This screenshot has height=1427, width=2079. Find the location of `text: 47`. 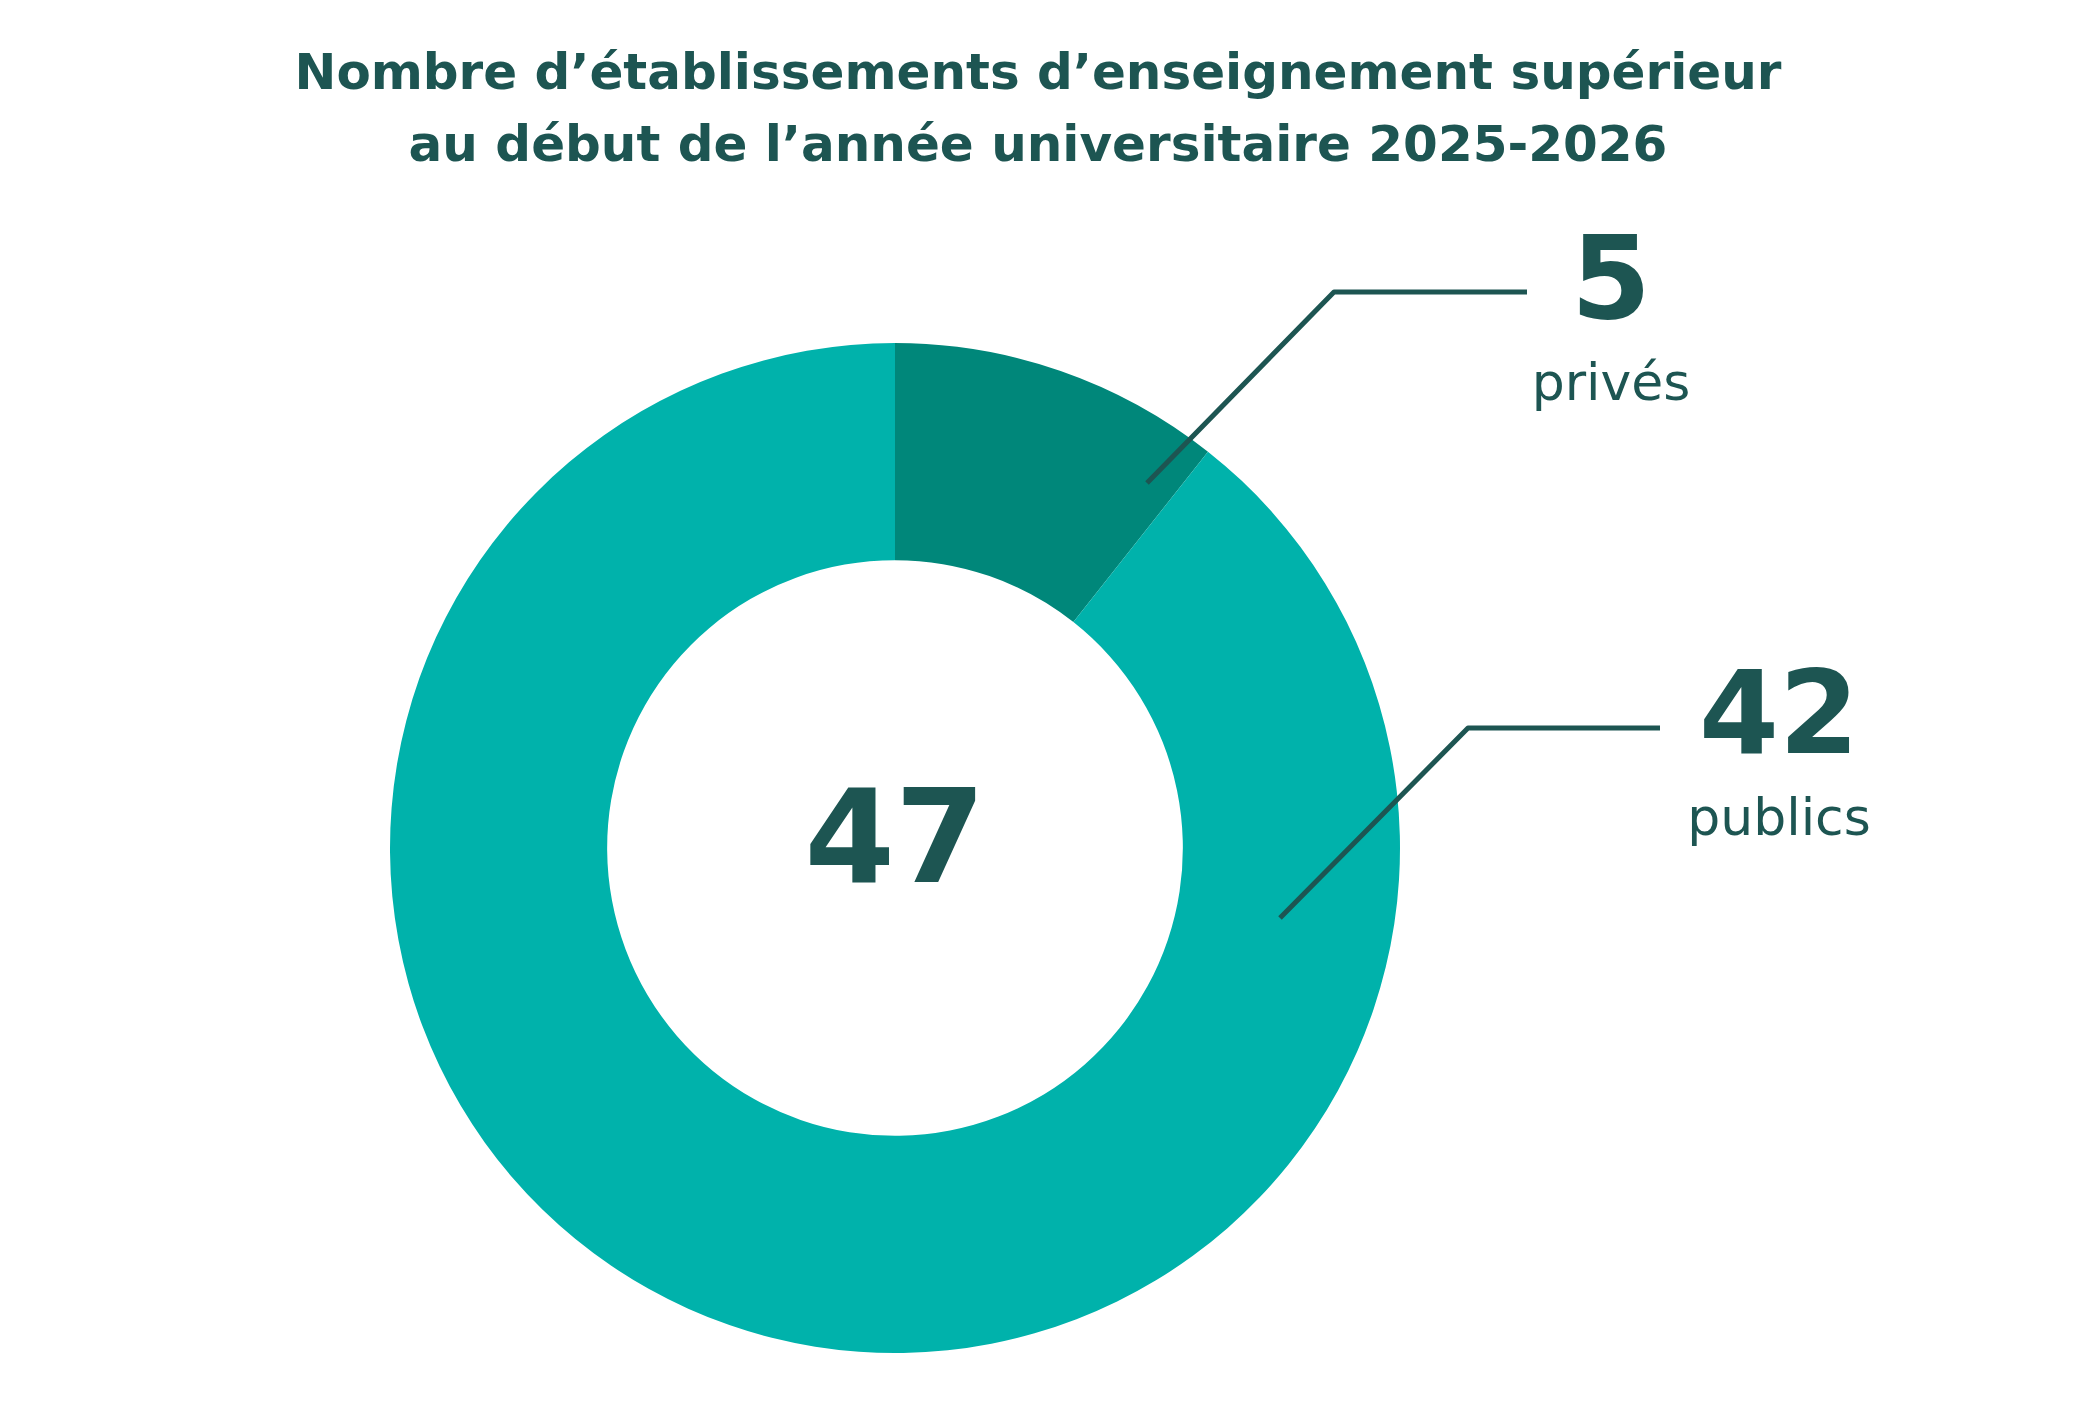

text: 47 is located at coordinates (895, 836).